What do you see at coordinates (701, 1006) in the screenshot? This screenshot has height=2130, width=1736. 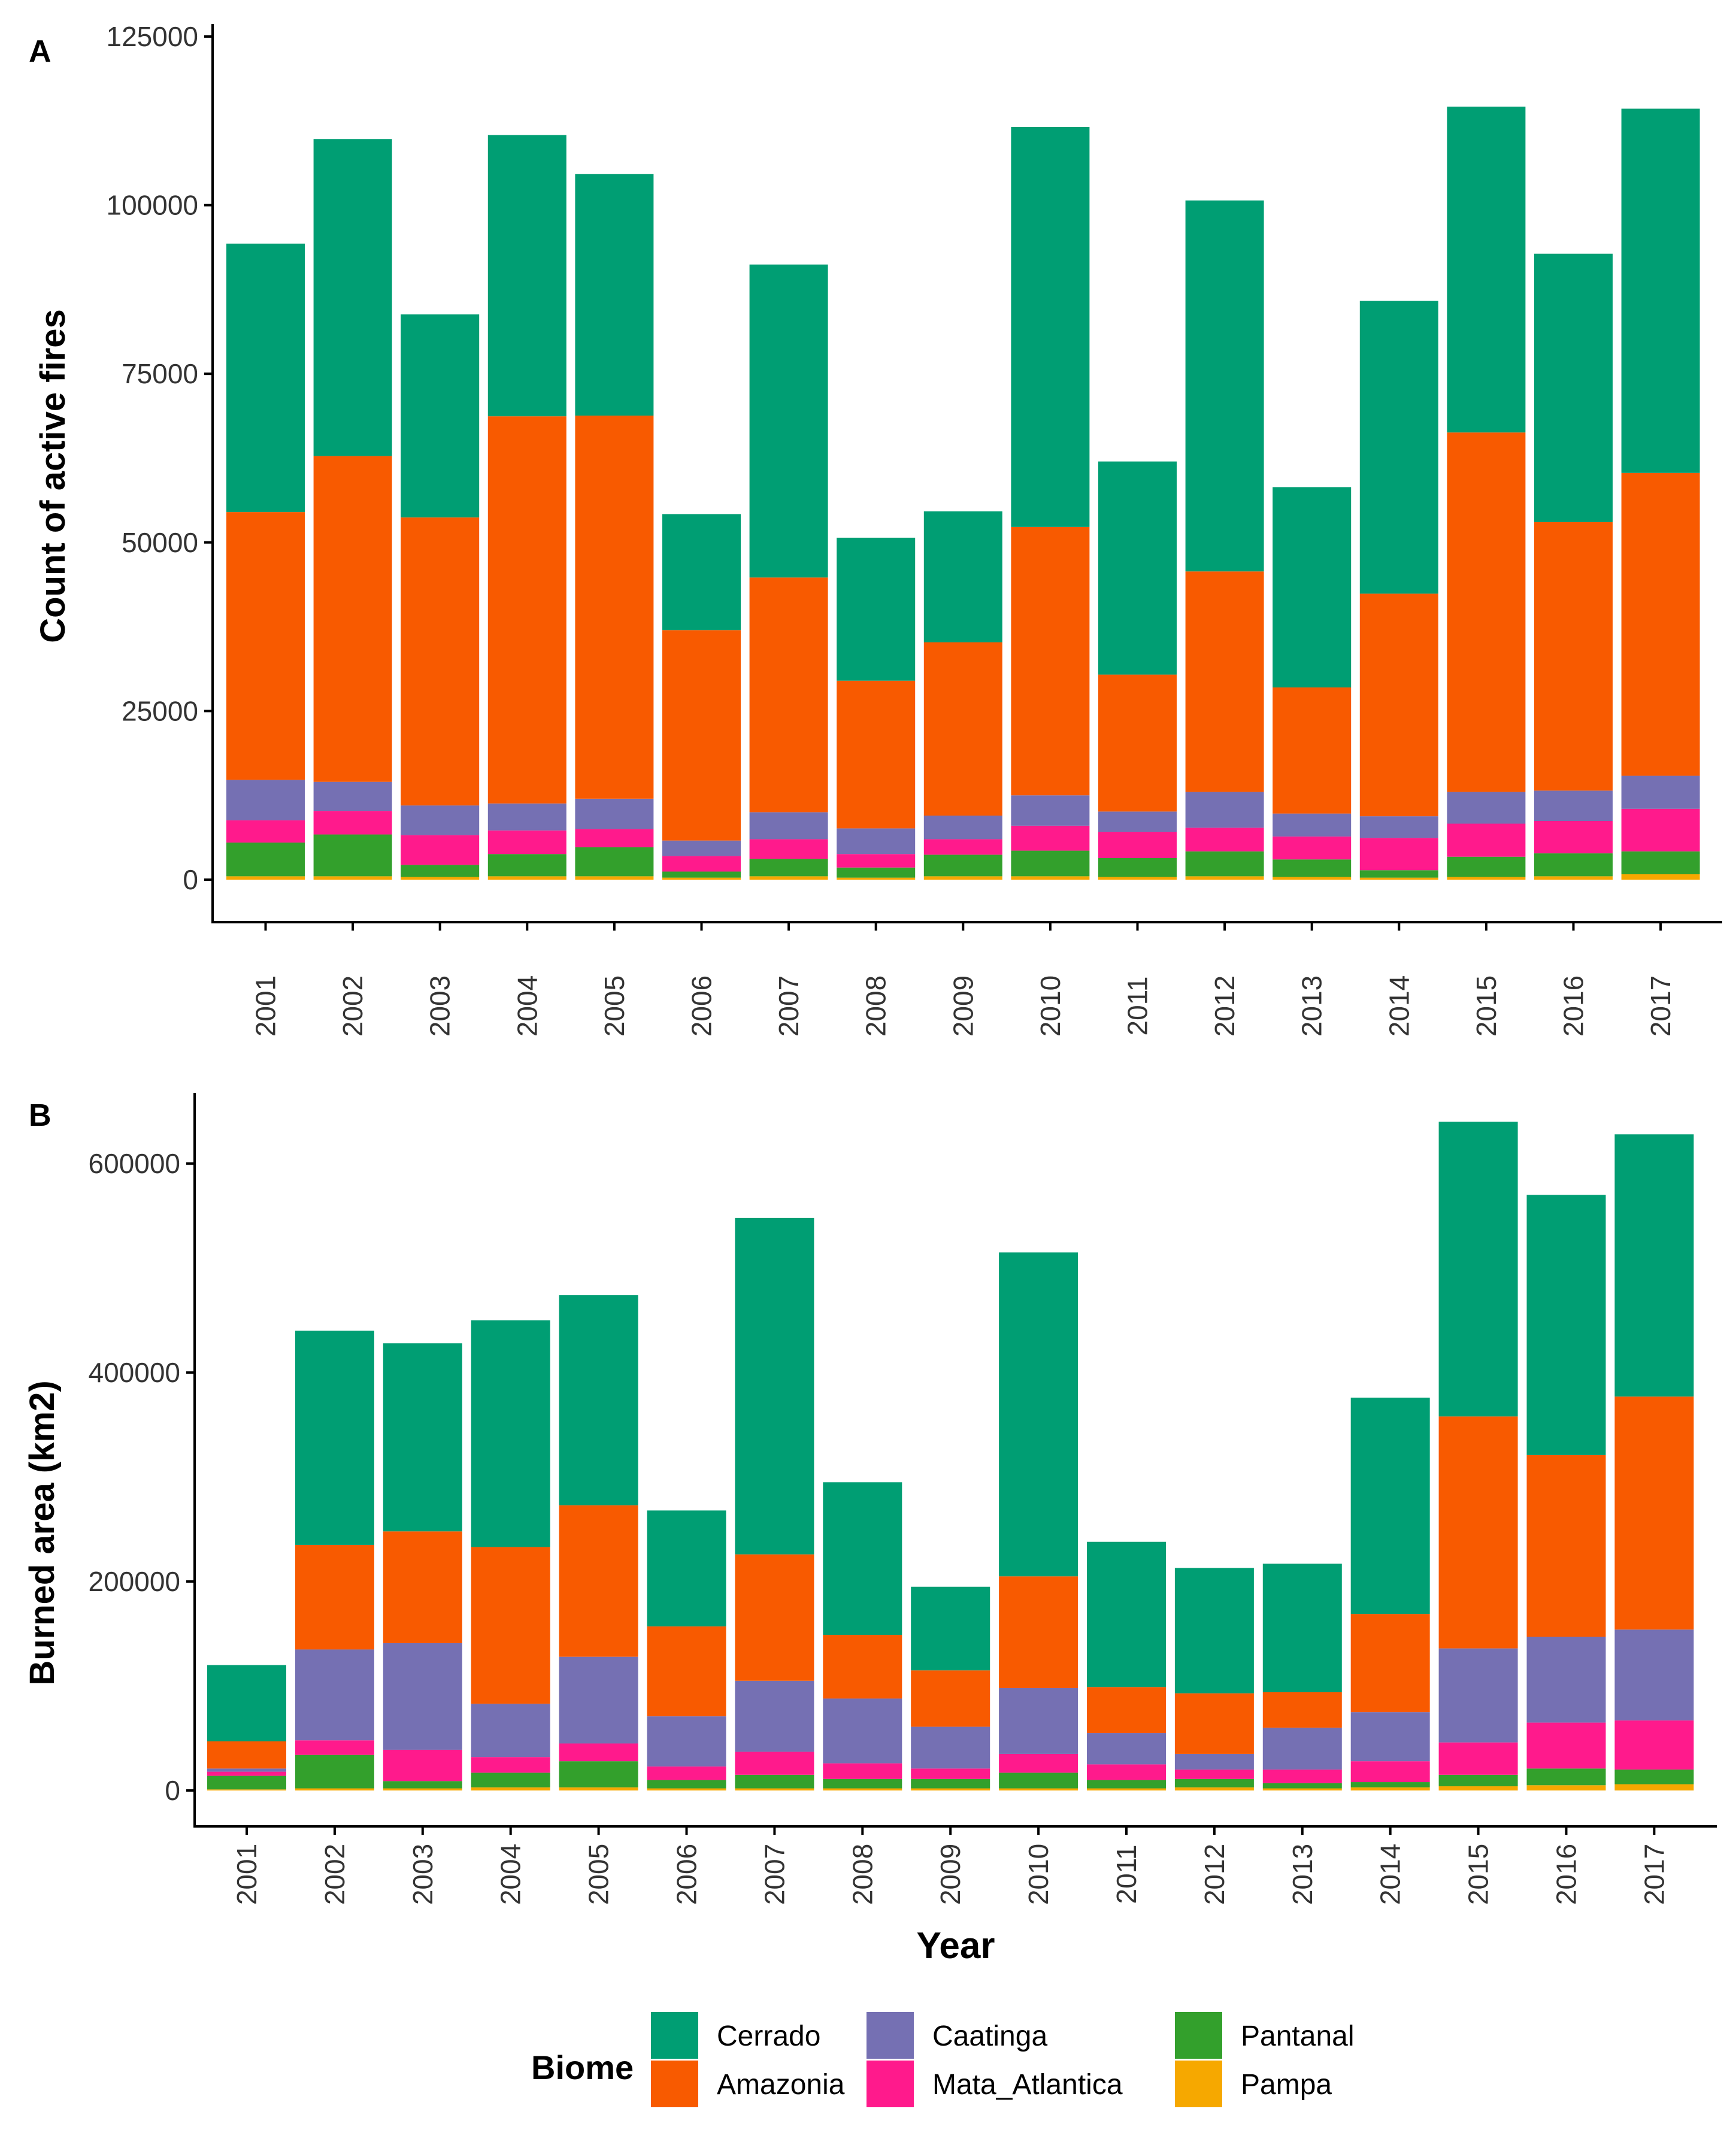 I see `panel-a-x-tick-label: 2006` at bounding box center [701, 1006].